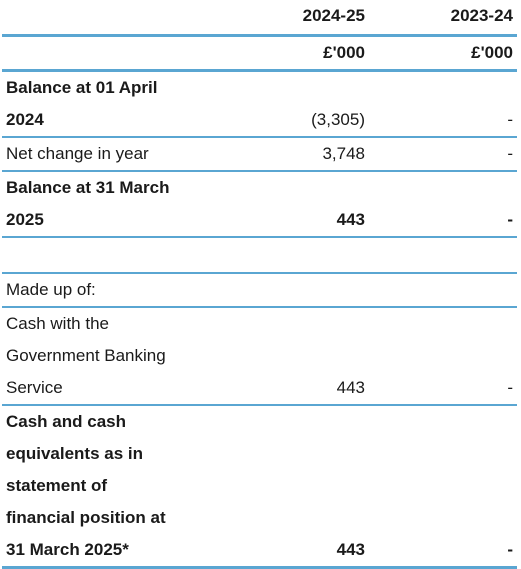  I want to click on row-label: Cash with the Government Banking Service, so click(98, 356).